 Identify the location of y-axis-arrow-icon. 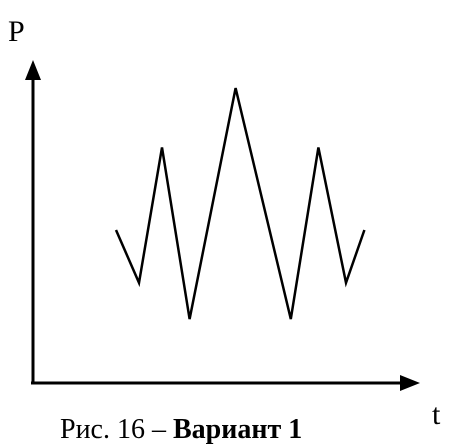
(33, 70).